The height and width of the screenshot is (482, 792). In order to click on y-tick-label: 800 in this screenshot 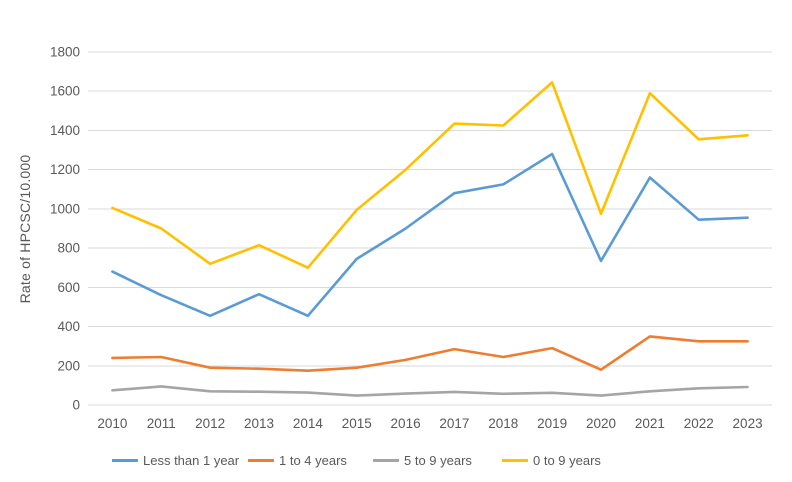, I will do `click(68, 248)`.